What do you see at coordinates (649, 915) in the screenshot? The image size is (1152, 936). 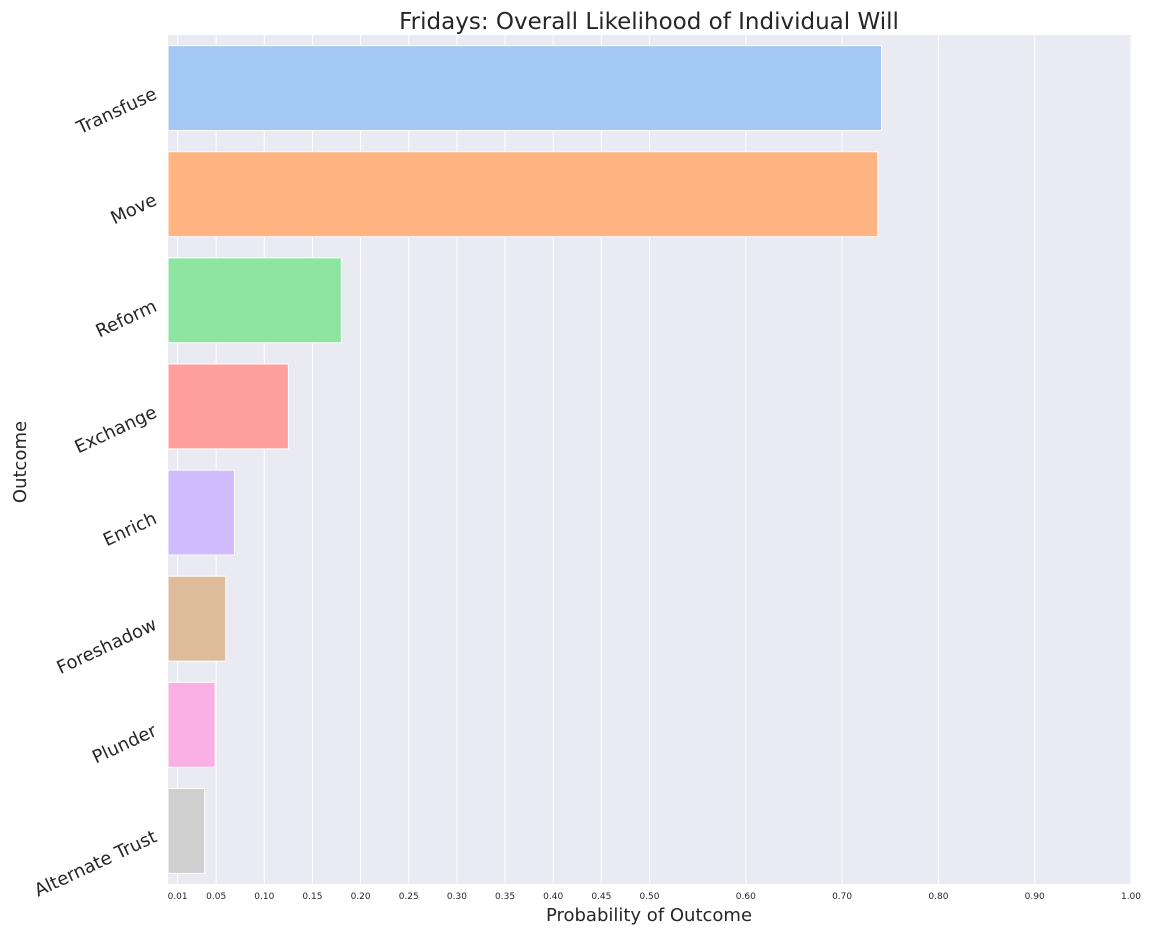 I see `x-axis-label: Probability of Outcome` at bounding box center [649, 915].